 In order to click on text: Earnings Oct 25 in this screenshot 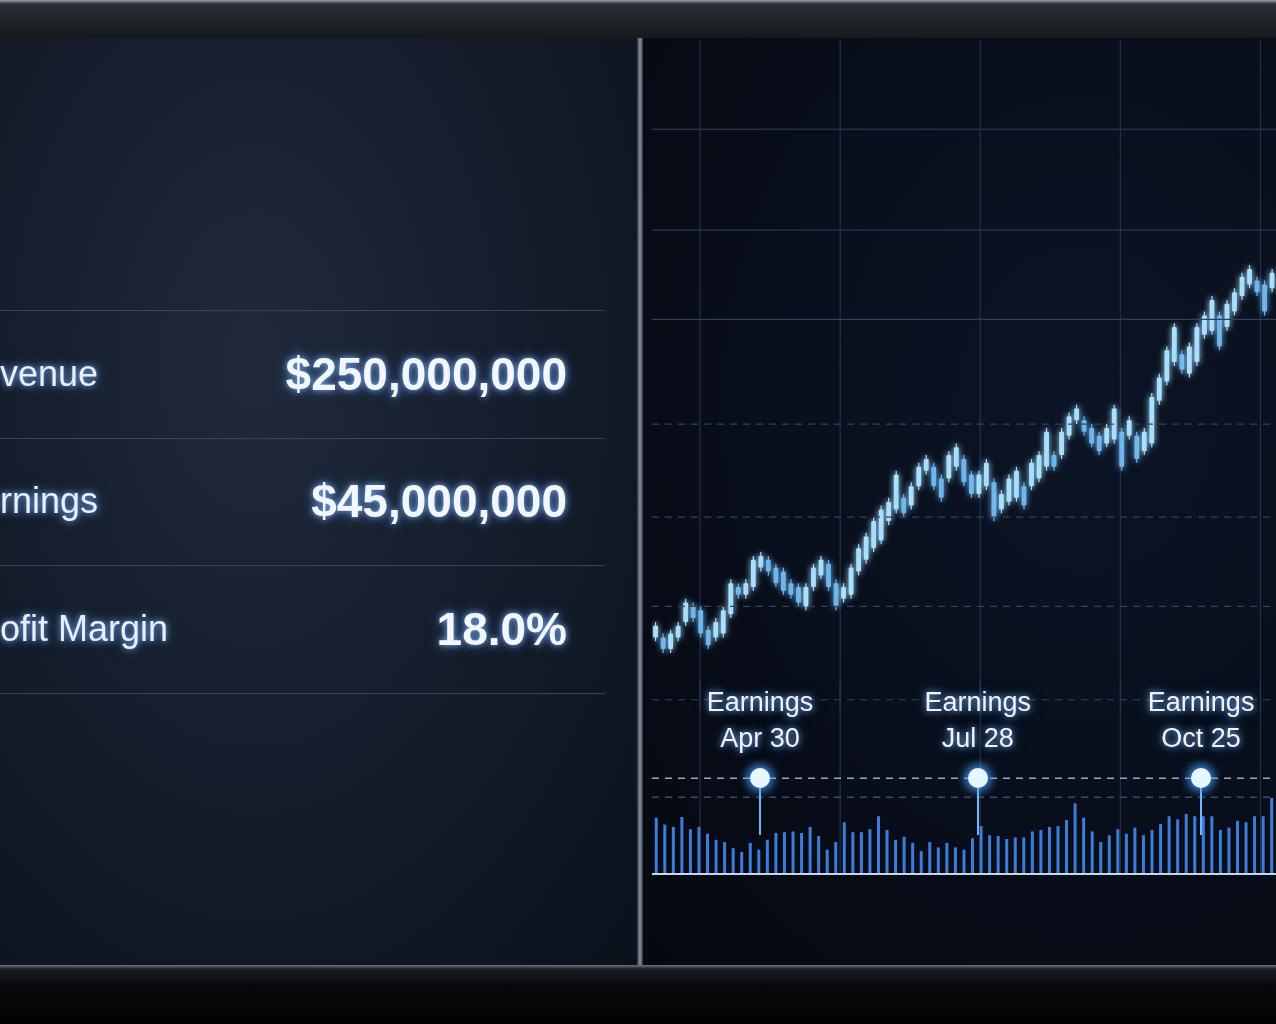, I will do `click(1201, 721)`.